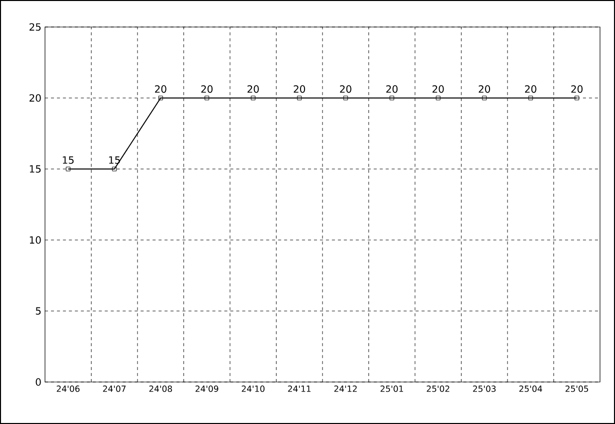 The height and width of the screenshot is (424, 615). What do you see at coordinates (207, 389) in the screenshot?
I see `x-tick-label: 24'09` at bounding box center [207, 389].